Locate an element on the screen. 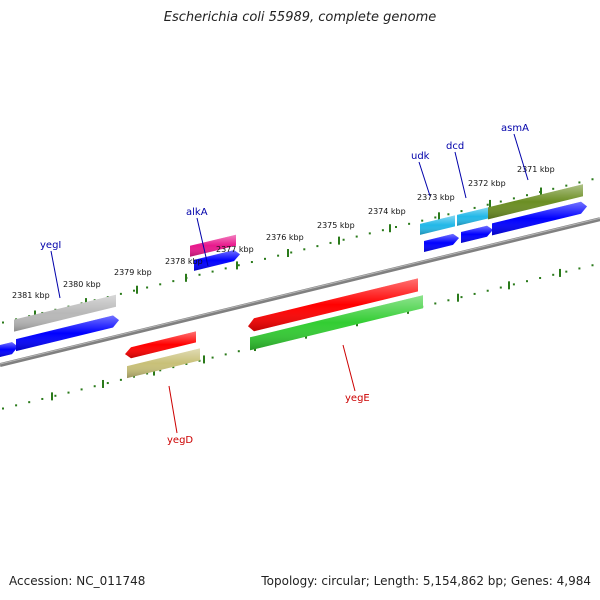 This screenshot has height=600, width=600. scale-label: 2380 kbp is located at coordinates (82, 284).